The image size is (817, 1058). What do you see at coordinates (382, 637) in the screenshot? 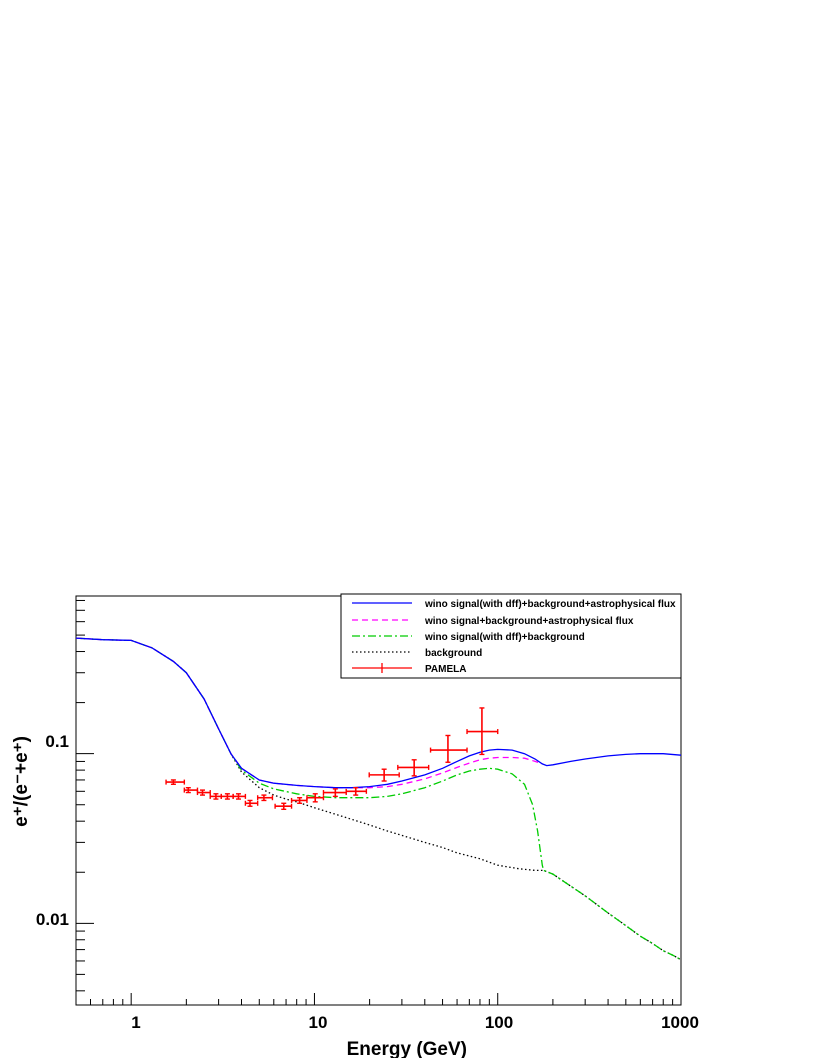
I see `legend-samples` at bounding box center [382, 637].